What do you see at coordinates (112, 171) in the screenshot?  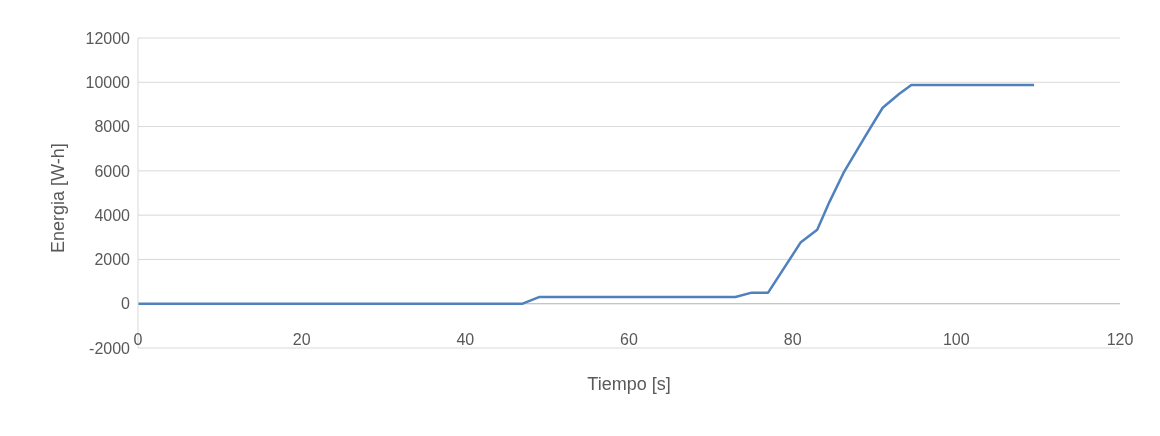 I see `y-tick-label: 6000` at bounding box center [112, 171].